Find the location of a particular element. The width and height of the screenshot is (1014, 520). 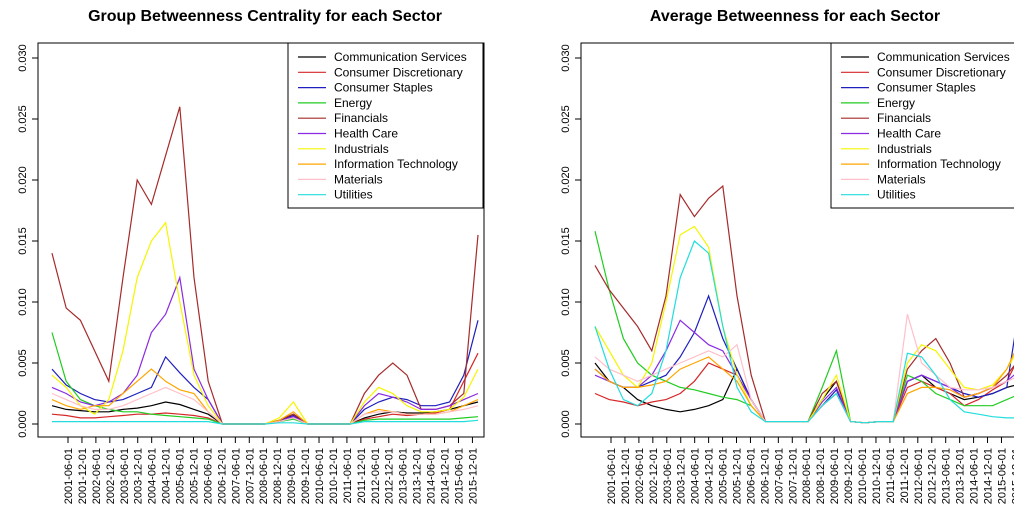

x-tick-label: 2010-12-01 is located at coordinates (334, 476).